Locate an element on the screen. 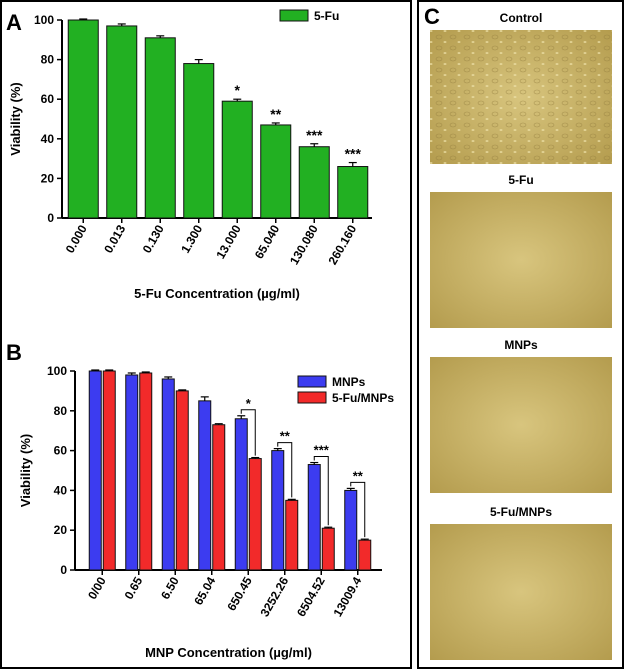 This screenshot has width=625, height=670. legend-label: 5-Fu/MNPs is located at coordinates (363, 398).